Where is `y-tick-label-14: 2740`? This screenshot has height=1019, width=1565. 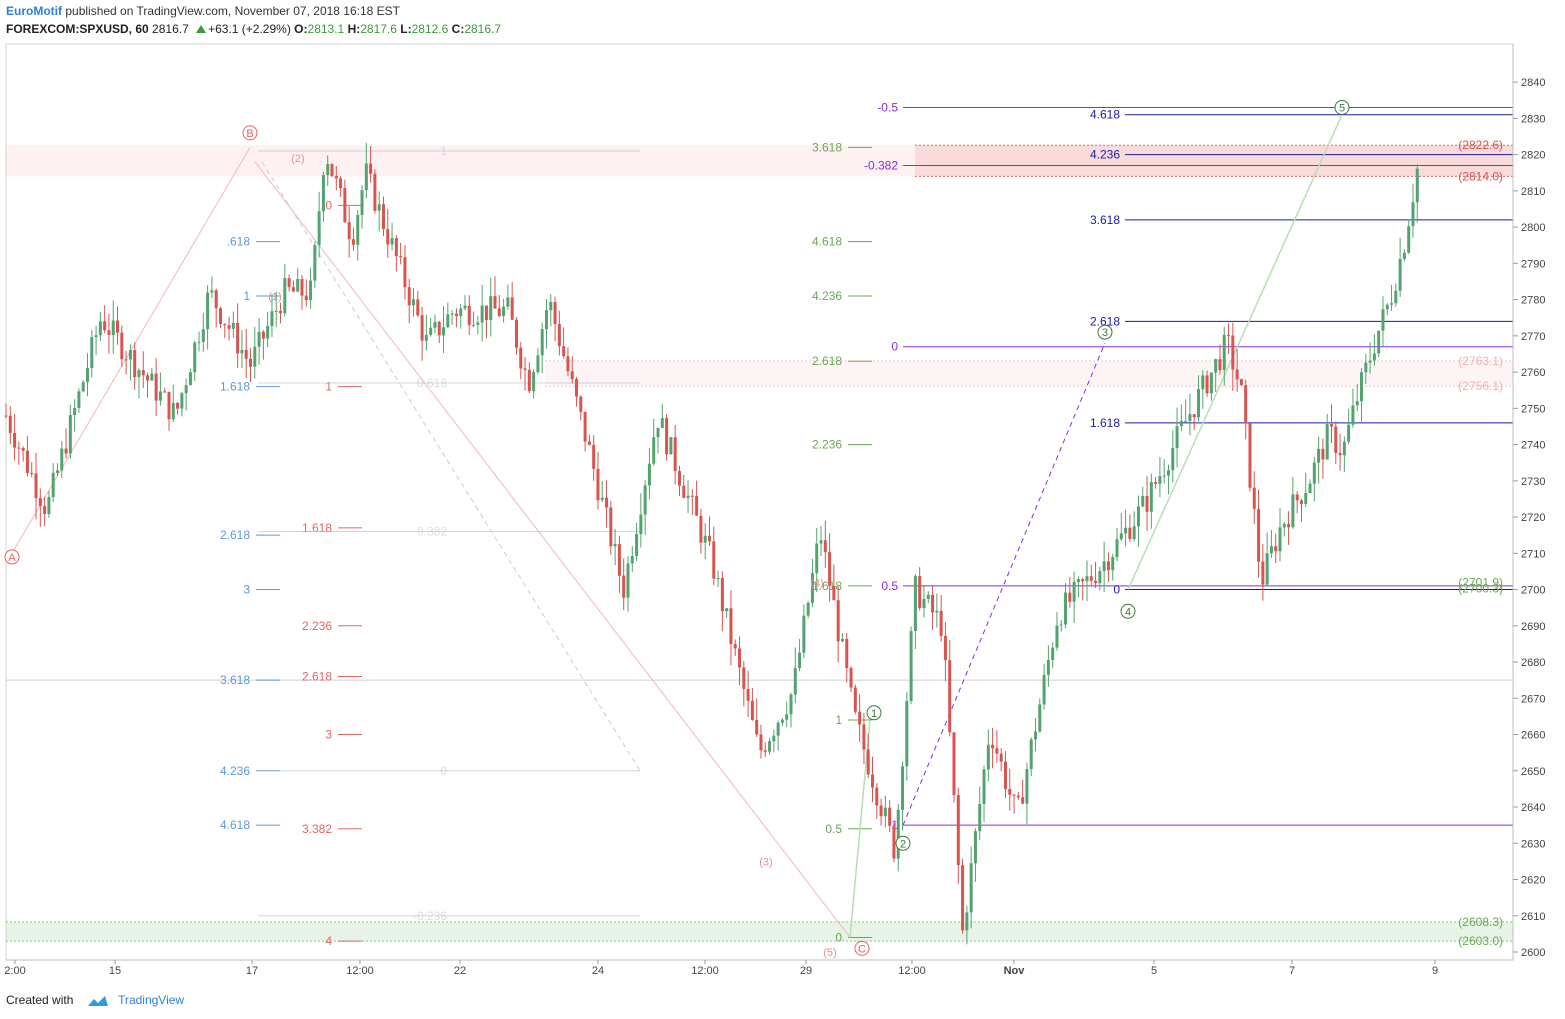
y-tick-label-14: 2740 is located at coordinates (1533, 446).